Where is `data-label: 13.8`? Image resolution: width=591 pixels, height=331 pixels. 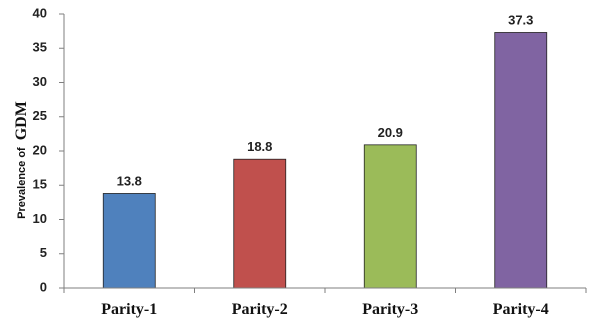
data-label: 13.8 is located at coordinates (129, 180).